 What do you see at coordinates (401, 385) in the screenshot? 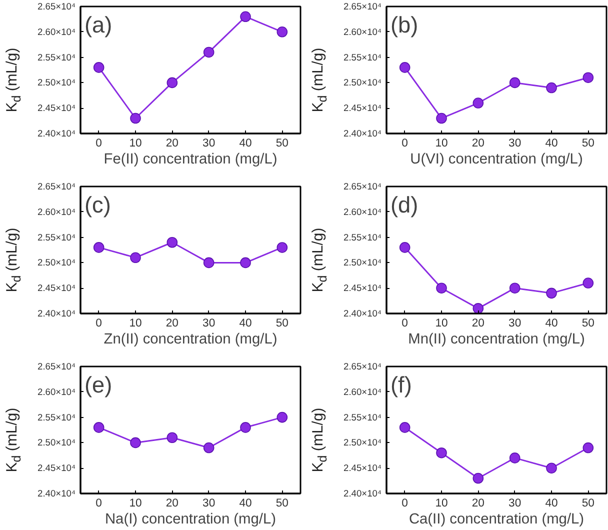
I see `annotation: (f)` at bounding box center [401, 385].